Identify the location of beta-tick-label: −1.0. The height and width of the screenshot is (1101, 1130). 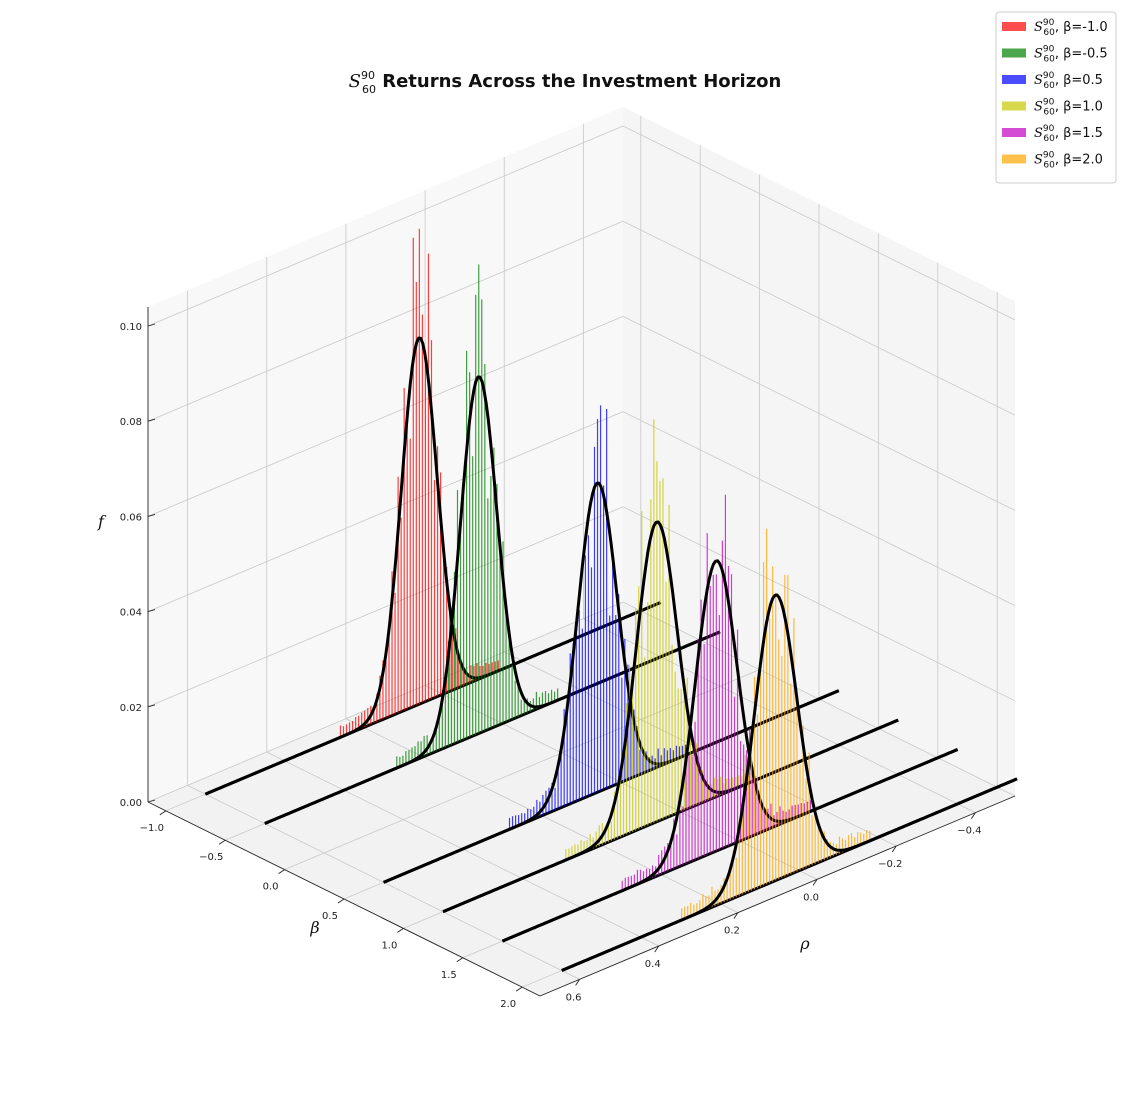
(152, 828).